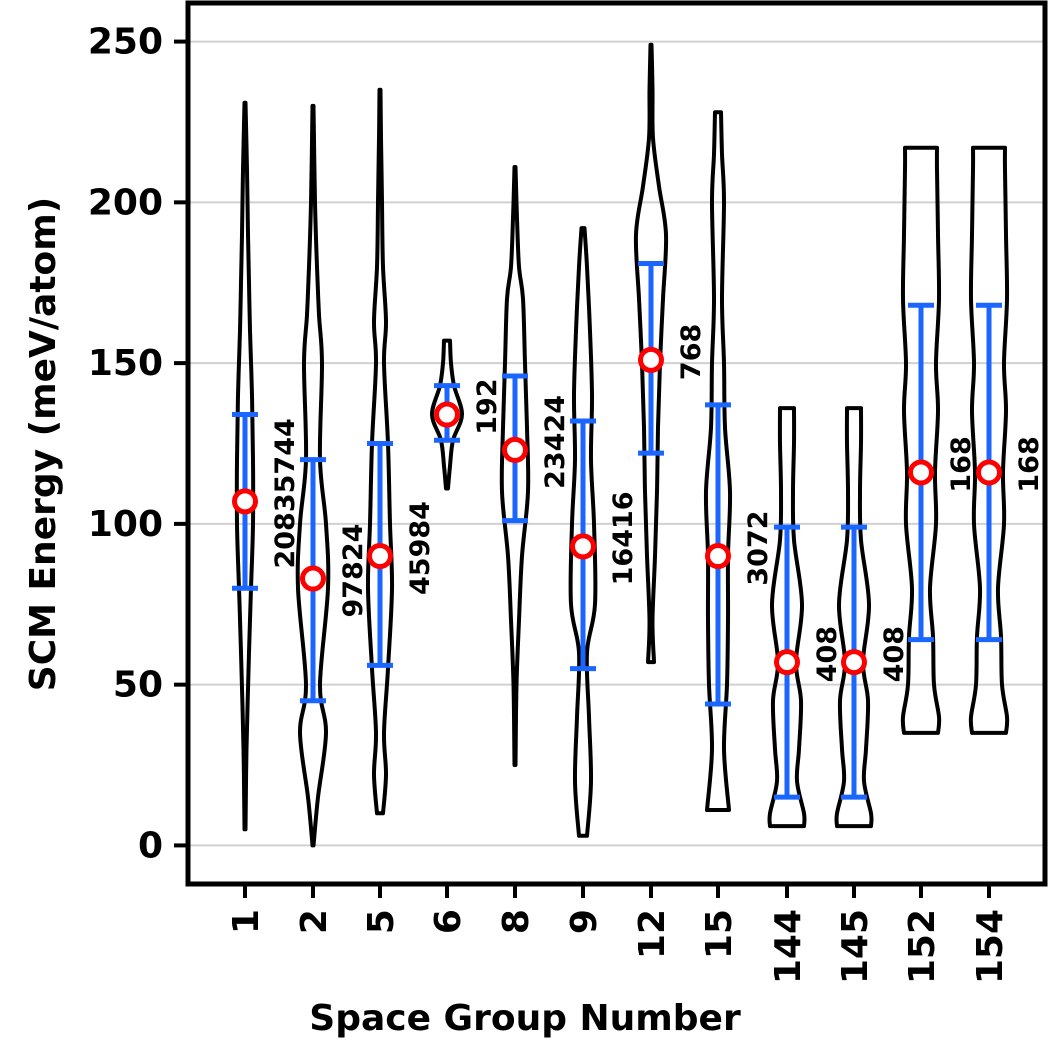 The width and height of the screenshot is (1050, 1050). What do you see at coordinates (922, 946) in the screenshot?
I see `x-tick-label-152: 152` at bounding box center [922, 946].